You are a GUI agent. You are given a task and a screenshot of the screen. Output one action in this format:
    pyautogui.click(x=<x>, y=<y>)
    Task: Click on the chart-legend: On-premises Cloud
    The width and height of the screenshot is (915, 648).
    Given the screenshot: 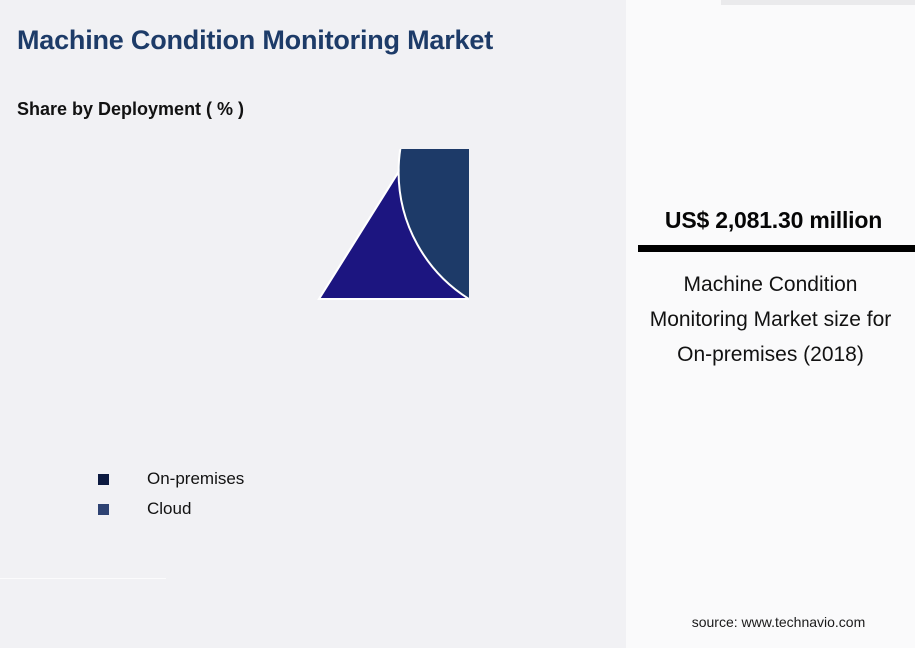 What is the action you would take?
    pyautogui.click(x=171, y=494)
    